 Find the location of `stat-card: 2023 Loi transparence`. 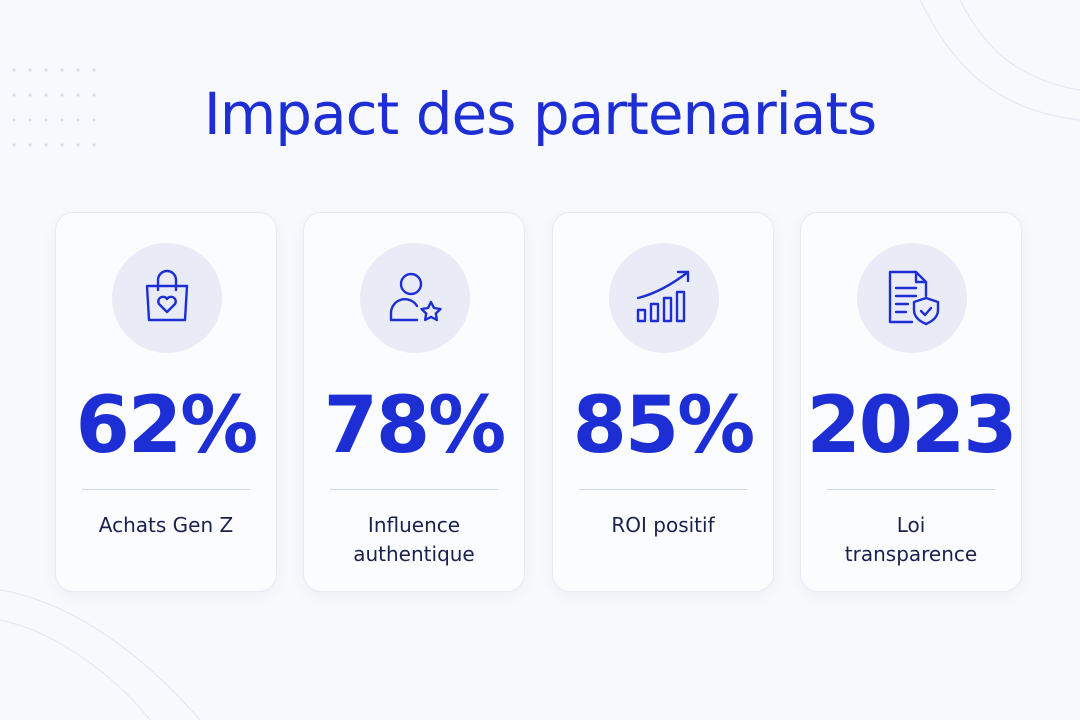

stat-card: 2023 Loi transparence is located at coordinates (911, 402).